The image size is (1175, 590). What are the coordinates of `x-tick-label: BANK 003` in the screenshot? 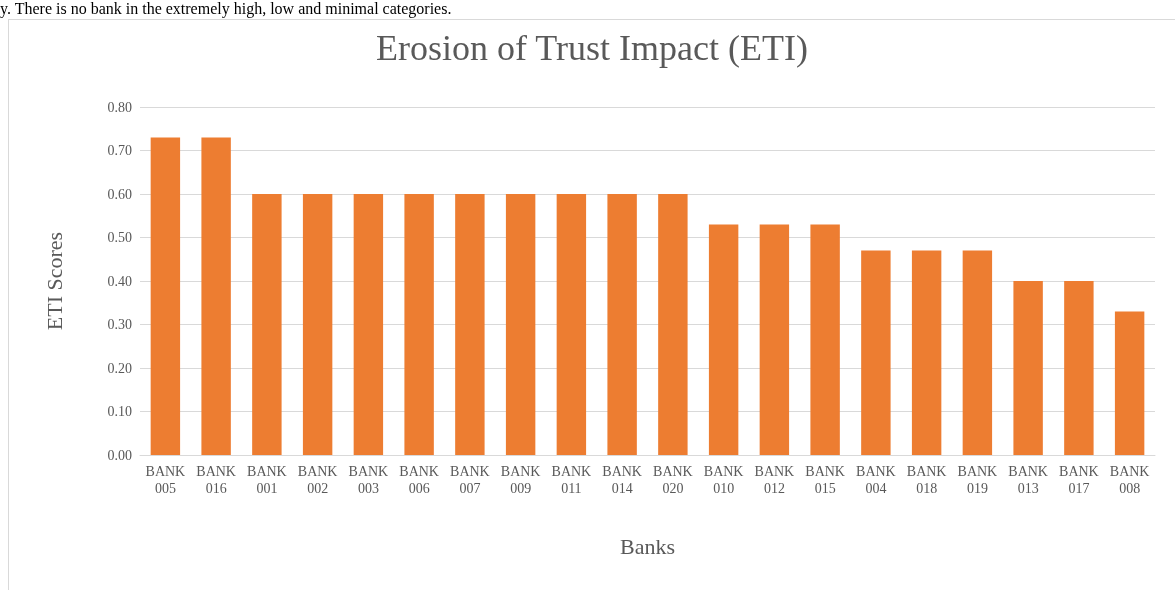 It's located at (368, 480).